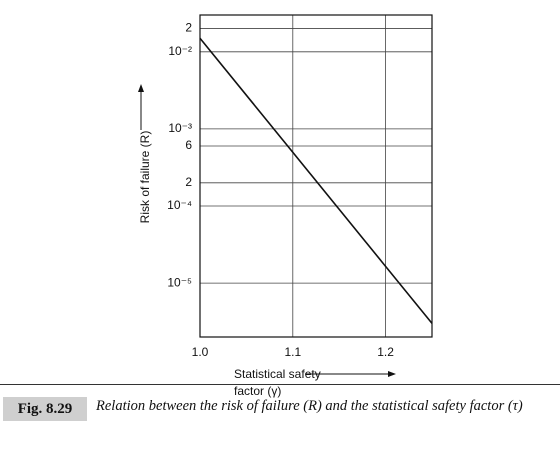 The image size is (560, 449). Describe the element at coordinates (179, 282) in the screenshot. I see `y-tick-label: 10⁻⁵` at that location.